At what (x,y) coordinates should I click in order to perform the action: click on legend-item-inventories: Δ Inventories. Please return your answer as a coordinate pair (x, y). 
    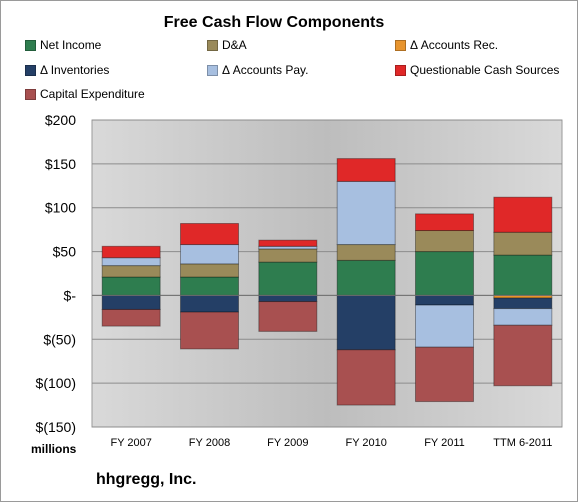
    Looking at the image, I should click on (67, 70).